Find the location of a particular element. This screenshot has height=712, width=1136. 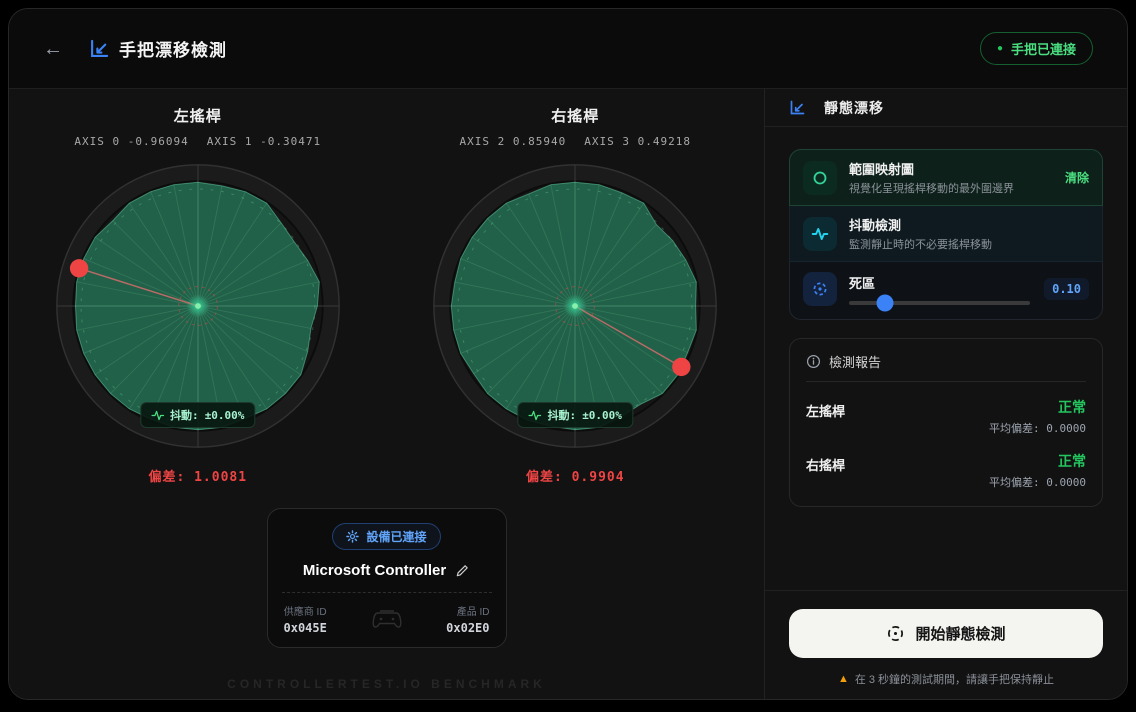

left-stick-axis-readout: AXIS 0 -0.96094 AXIS 1 -0.30471 is located at coordinates (197, 141).